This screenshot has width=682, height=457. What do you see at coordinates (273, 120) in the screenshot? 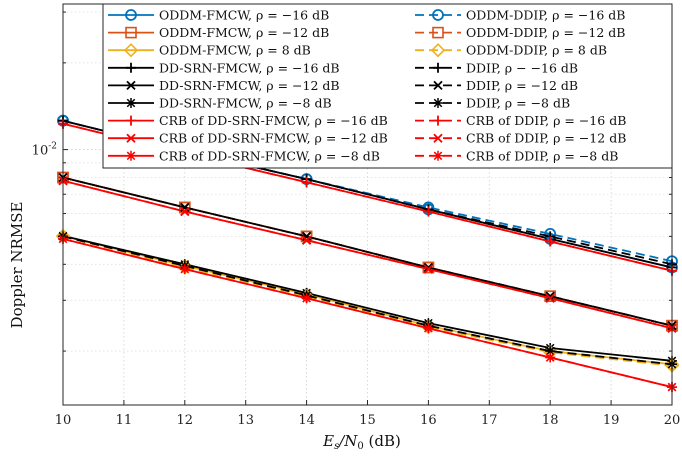
I see `legend-label: CRB of DD-SRN-FMCW, ρ = −16 dB` at bounding box center [273, 120].